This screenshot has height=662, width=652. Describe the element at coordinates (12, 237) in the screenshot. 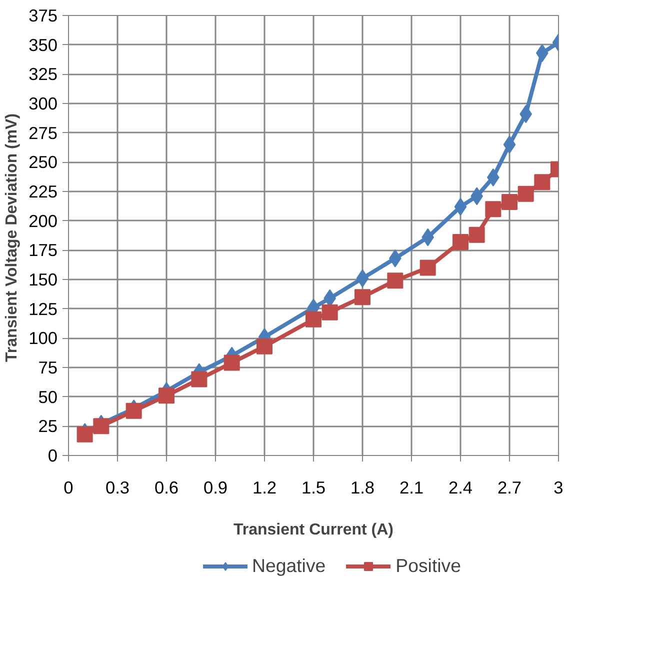

I see `y-axis-title: Transient Voltage Deviation (mV)` at that location.